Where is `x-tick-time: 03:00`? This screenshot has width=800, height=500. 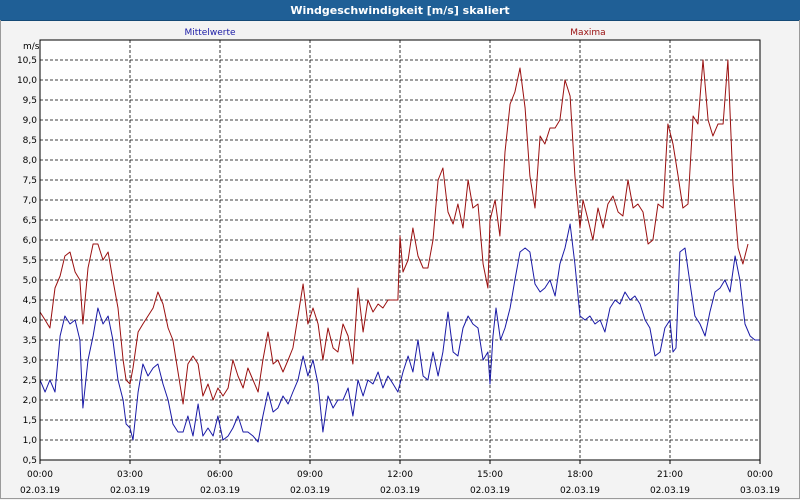 x-tick-time: 03:00 is located at coordinates (130, 475).